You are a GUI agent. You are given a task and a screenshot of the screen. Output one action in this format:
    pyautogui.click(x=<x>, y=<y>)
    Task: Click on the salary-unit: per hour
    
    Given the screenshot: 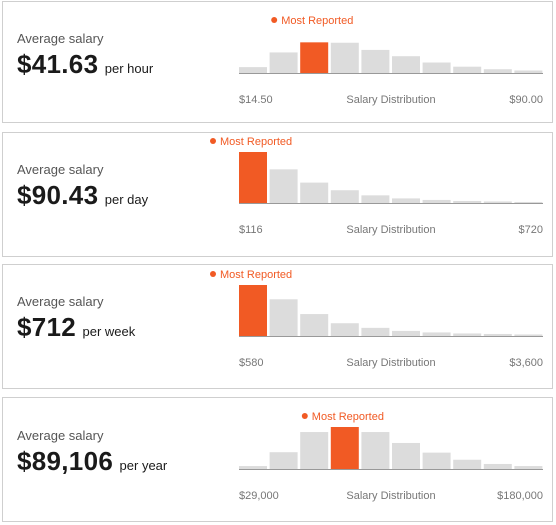 What is the action you would take?
    pyautogui.click(x=129, y=68)
    